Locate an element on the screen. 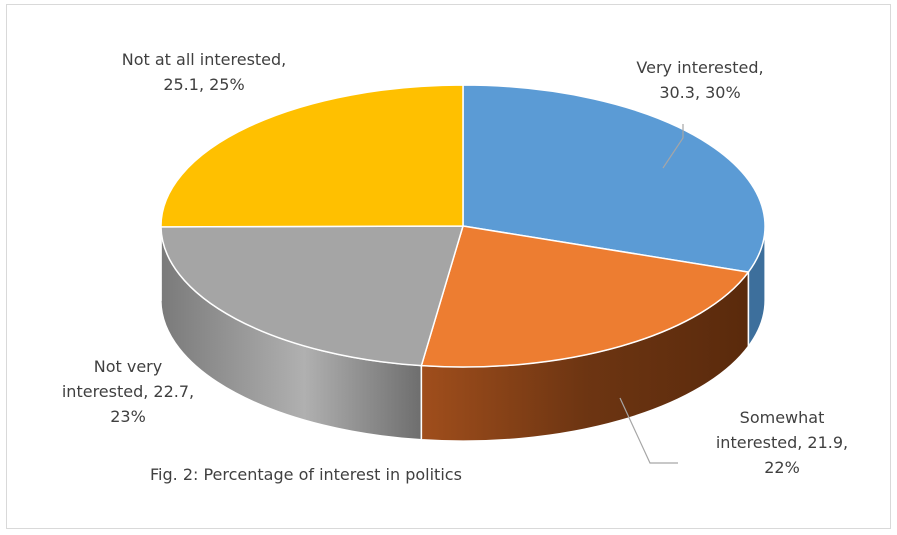 This screenshot has width=897, height=535. data-label-not-very-interested: Not very interested, 22.7, 23% is located at coordinates (128, 391).